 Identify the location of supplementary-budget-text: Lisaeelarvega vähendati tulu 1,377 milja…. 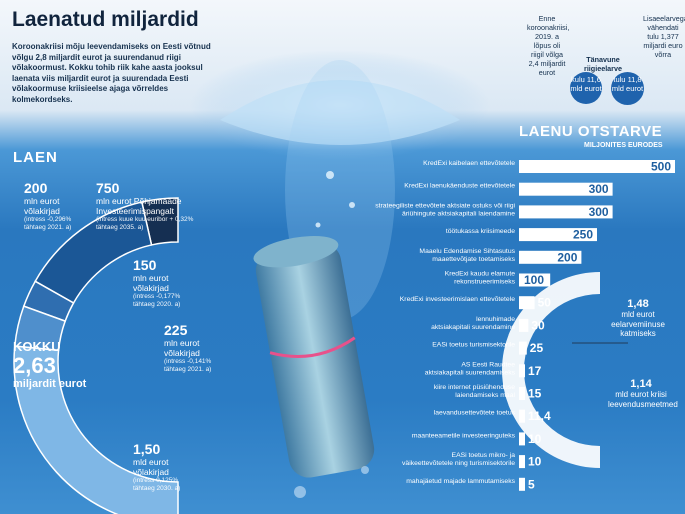
(664, 36).